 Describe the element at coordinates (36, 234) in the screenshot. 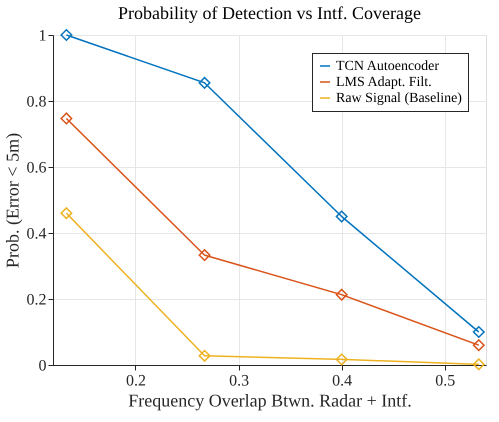

I see `y-tick-label: 0.4` at that location.